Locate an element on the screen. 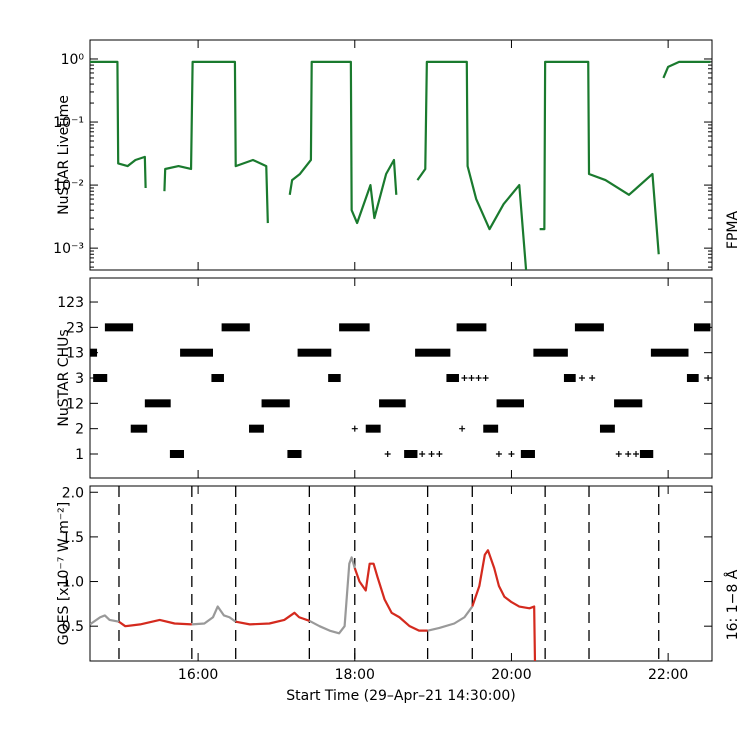  y-tick-label: 10⁻³ is located at coordinates (68, 249).